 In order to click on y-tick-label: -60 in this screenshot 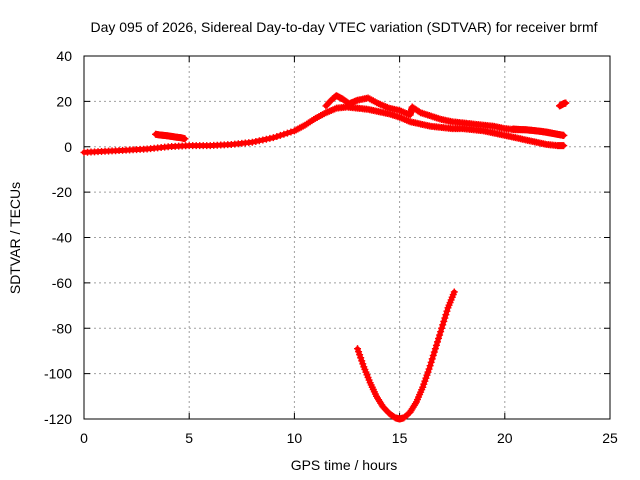, I will do `click(62, 283)`.